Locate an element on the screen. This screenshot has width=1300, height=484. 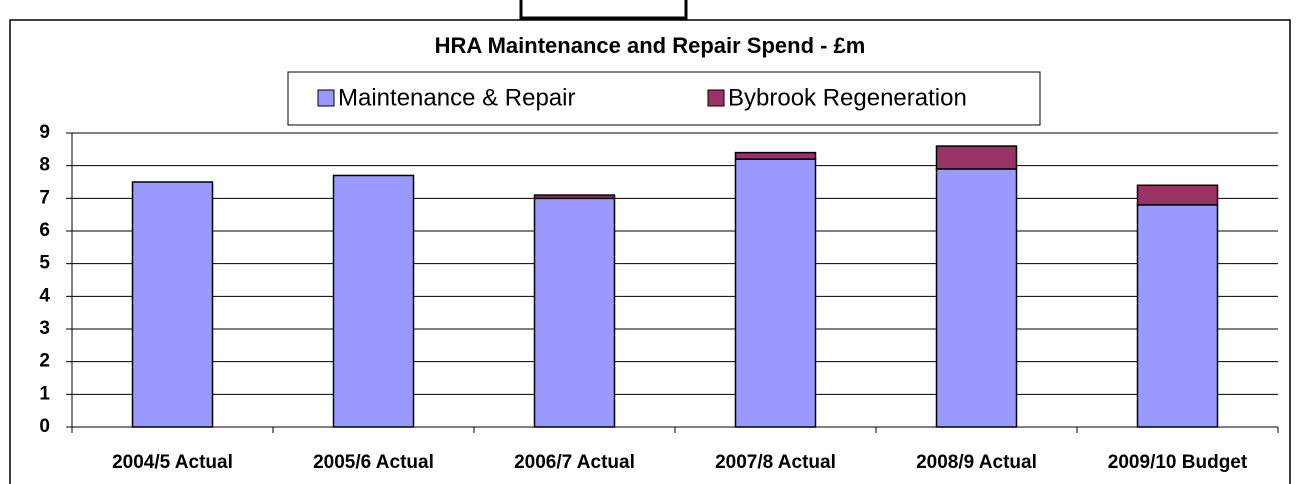
x-tick-label: 2008/9 Actual is located at coordinates (976, 462).